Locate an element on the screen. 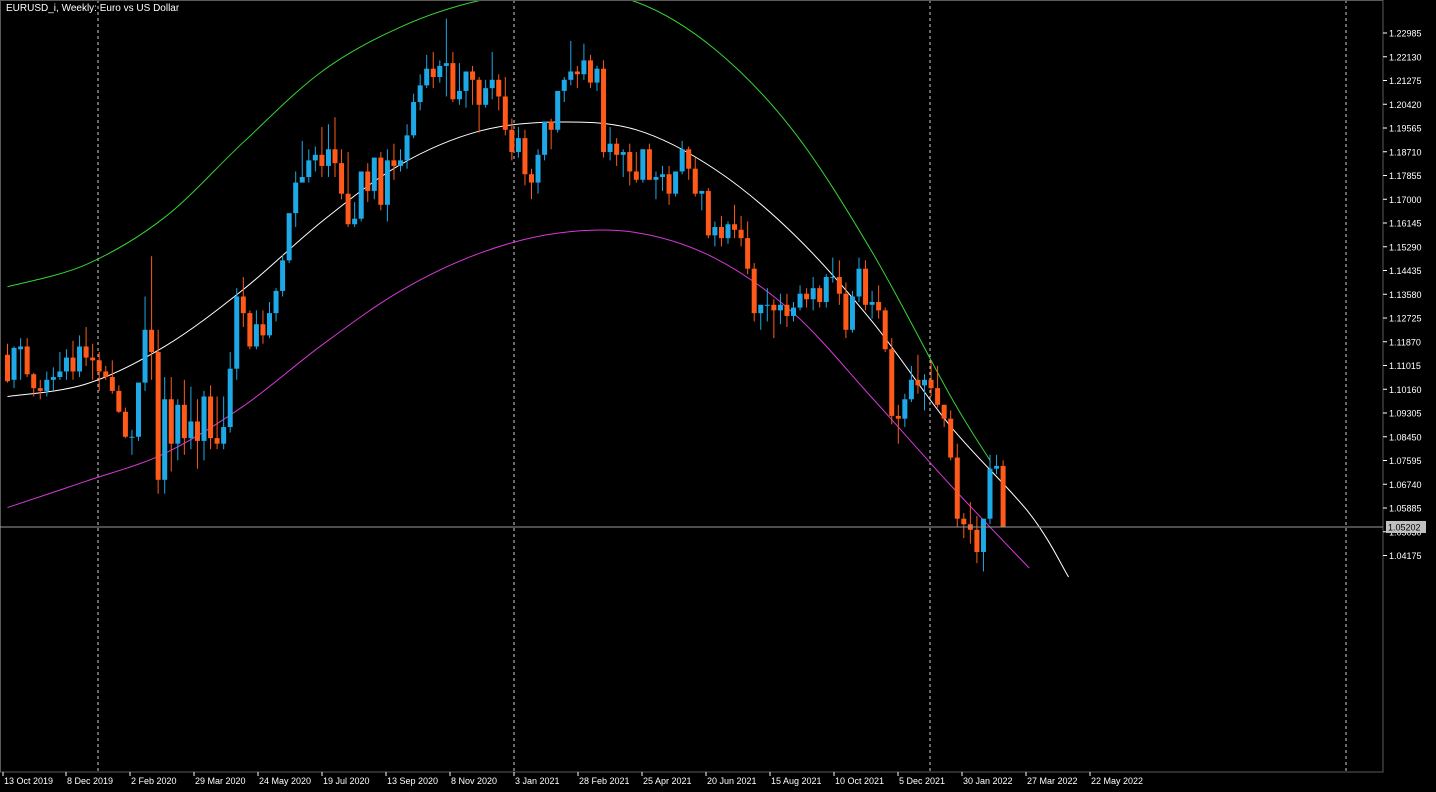  x-tick-label: 24 May 2020 is located at coordinates (285, 781).